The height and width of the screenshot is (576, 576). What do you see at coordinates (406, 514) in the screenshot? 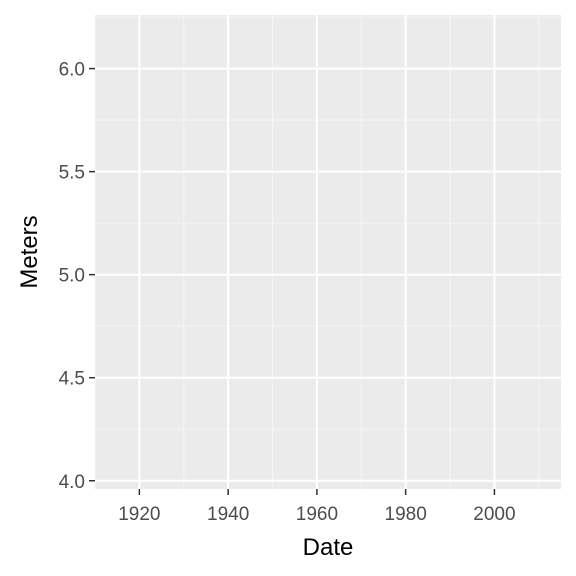
I see `x-tick-label: 1980` at bounding box center [406, 514].